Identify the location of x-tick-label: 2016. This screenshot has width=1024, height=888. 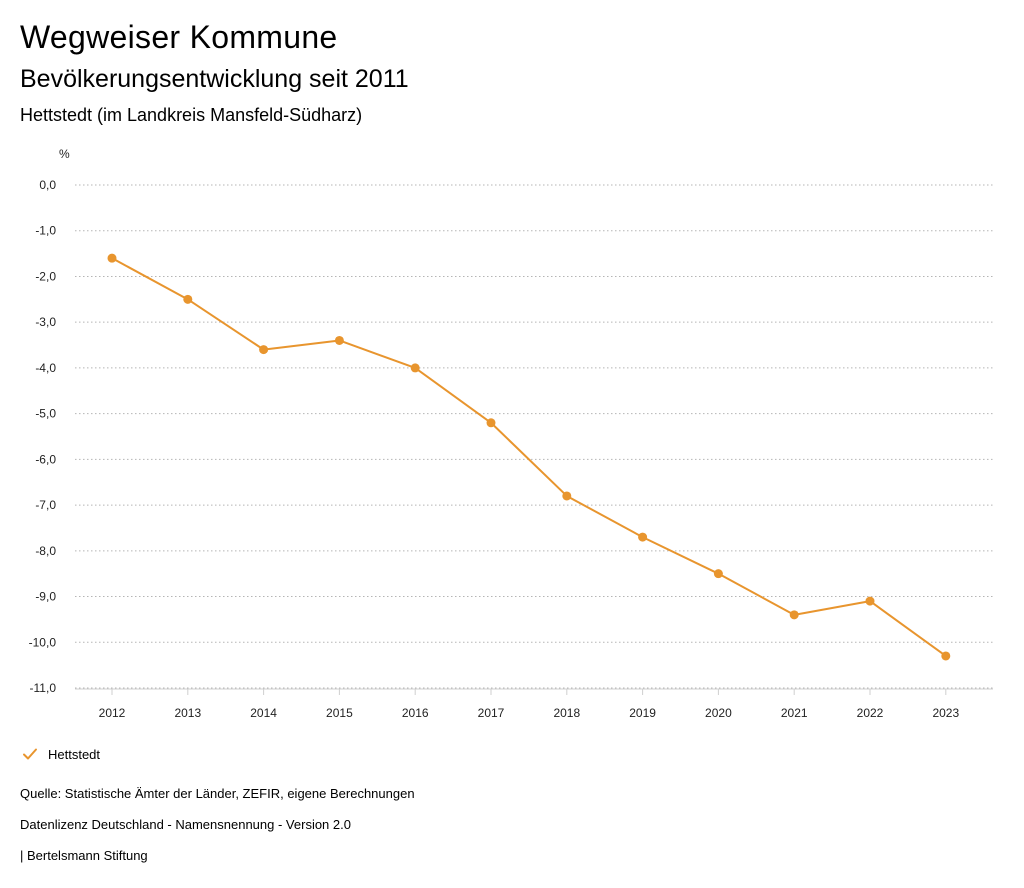
(415, 713).